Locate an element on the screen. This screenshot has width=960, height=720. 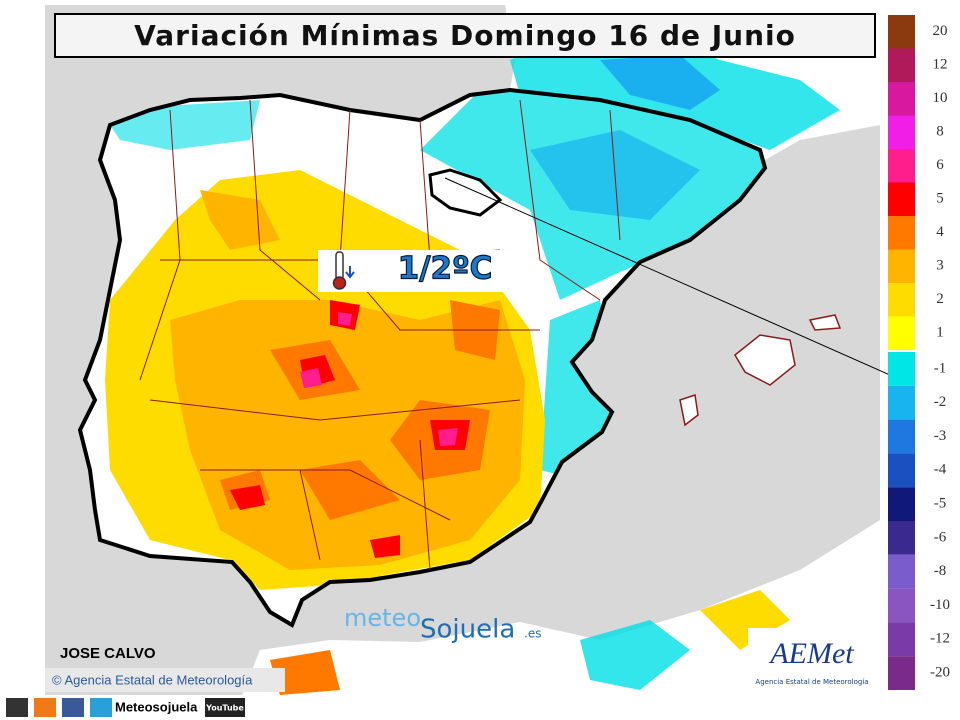
legend-label: -5 is located at coordinates (940, 504).